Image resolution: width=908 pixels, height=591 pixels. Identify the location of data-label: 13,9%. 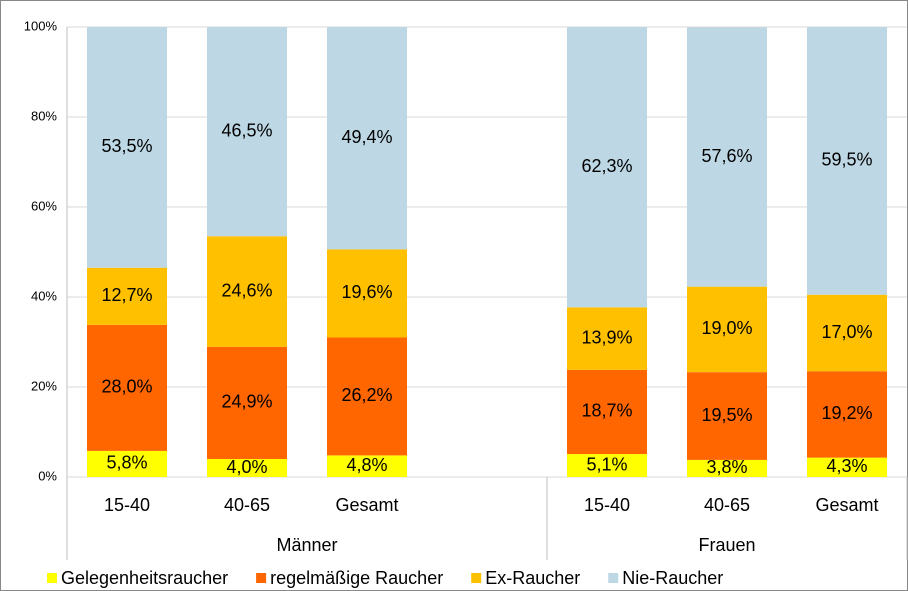
(606, 337).